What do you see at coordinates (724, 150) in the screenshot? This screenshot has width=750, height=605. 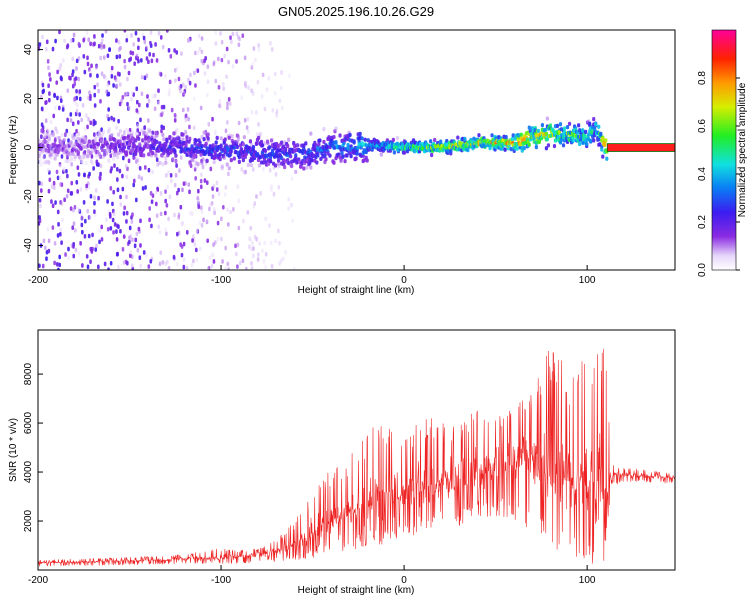 I see `colorbar-gradient` at bounding box center [724, 150].